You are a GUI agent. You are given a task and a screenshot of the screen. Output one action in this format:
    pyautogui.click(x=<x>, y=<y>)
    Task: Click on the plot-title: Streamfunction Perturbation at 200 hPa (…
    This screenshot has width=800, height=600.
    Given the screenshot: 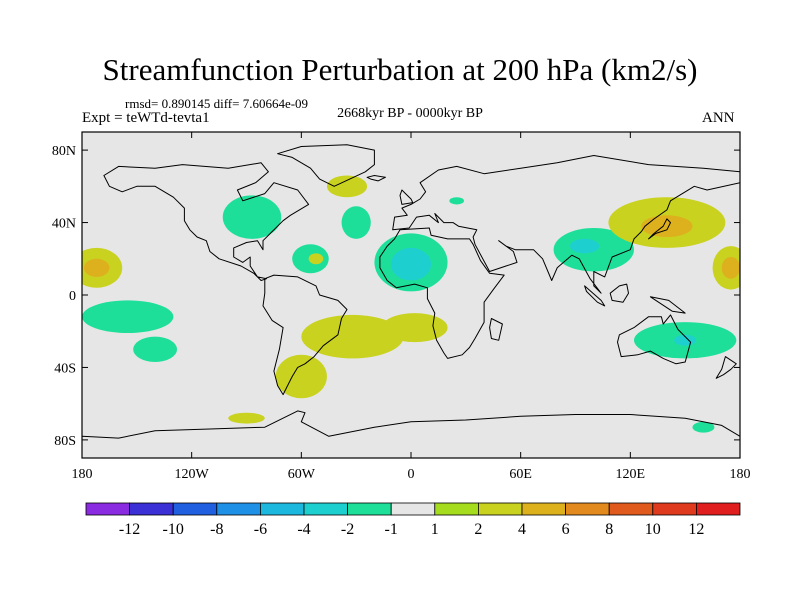 What is the action you would take?
    pyautogui.click(x=400, y=69)
    